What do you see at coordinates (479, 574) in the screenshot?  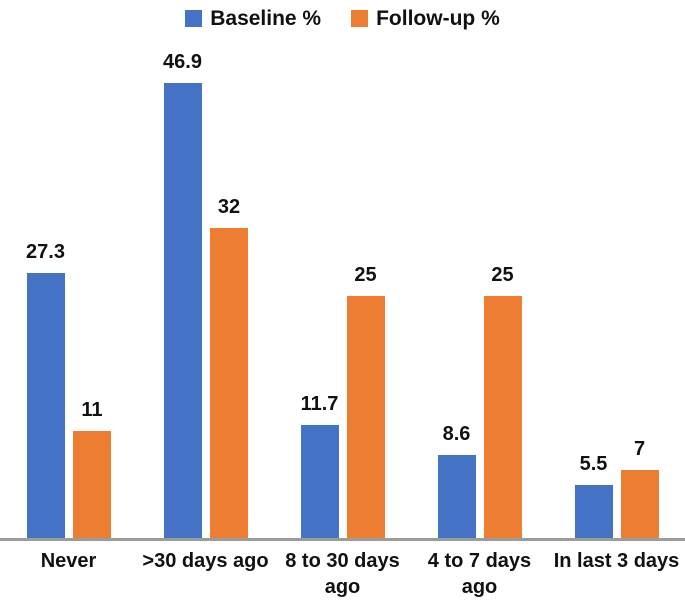 I see `category-label-4-7-days: 4 to 7 days ago` at bounding box center [479, 574].